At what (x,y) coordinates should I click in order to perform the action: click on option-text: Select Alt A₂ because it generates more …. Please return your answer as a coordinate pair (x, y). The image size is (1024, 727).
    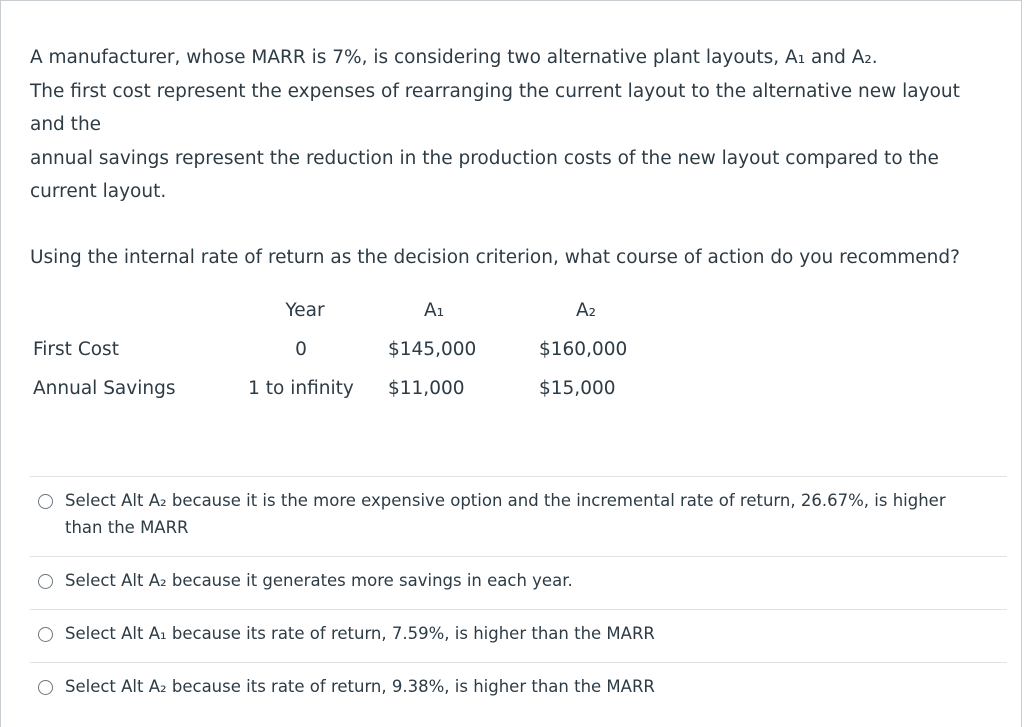
    Looking at the image, I should click on (319, 580).